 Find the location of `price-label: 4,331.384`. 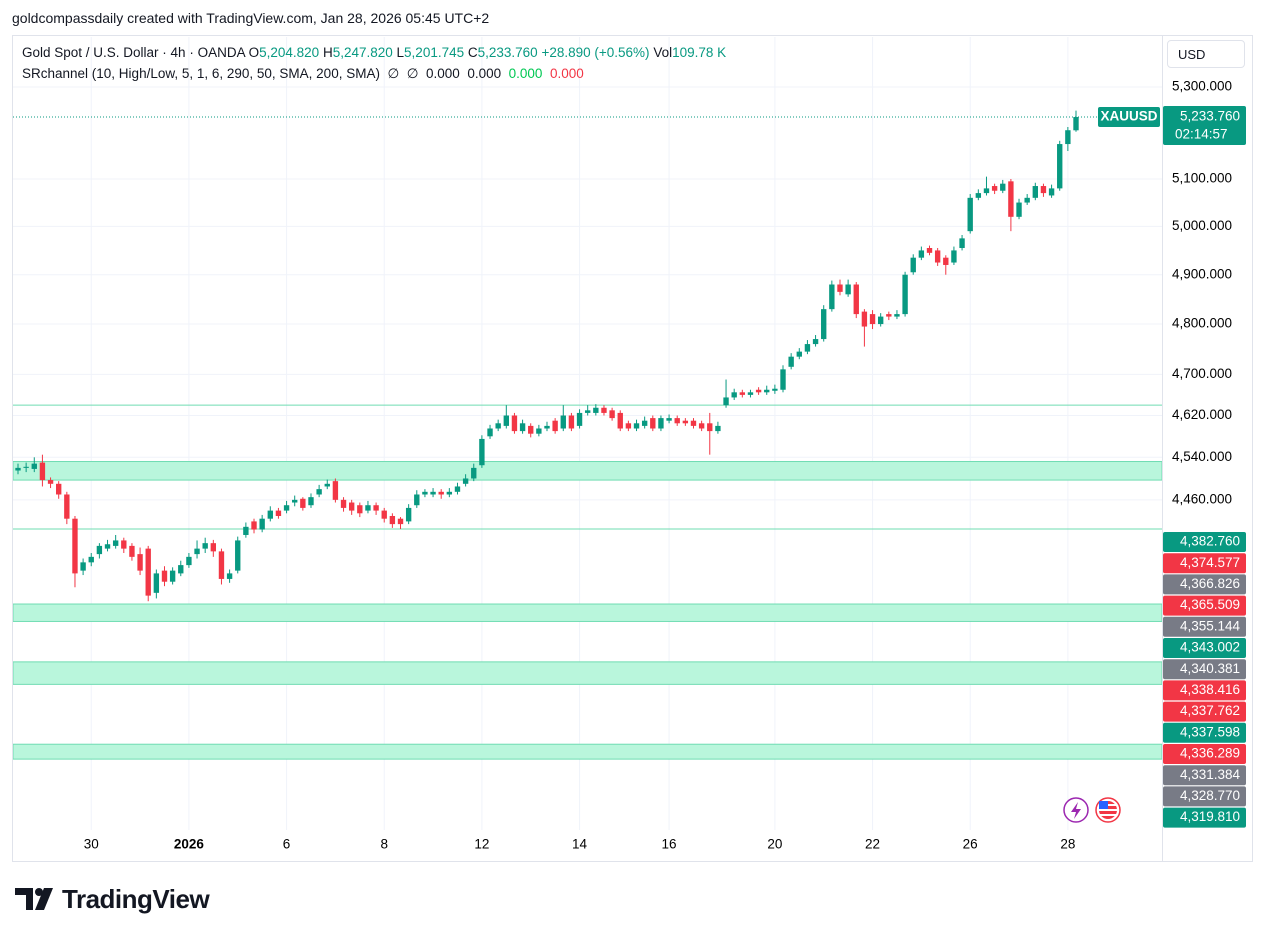

price-label: 4,331.384 is located at coordinates (1210, 774).